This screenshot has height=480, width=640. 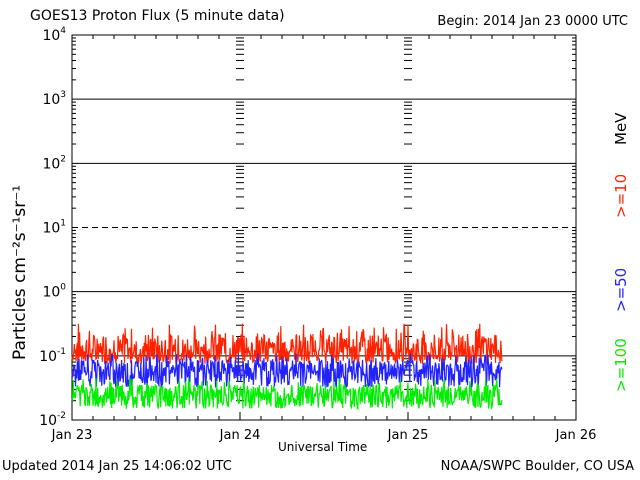 I want to click on y-tick-label: 10⁰, so click(x=54, y=292).